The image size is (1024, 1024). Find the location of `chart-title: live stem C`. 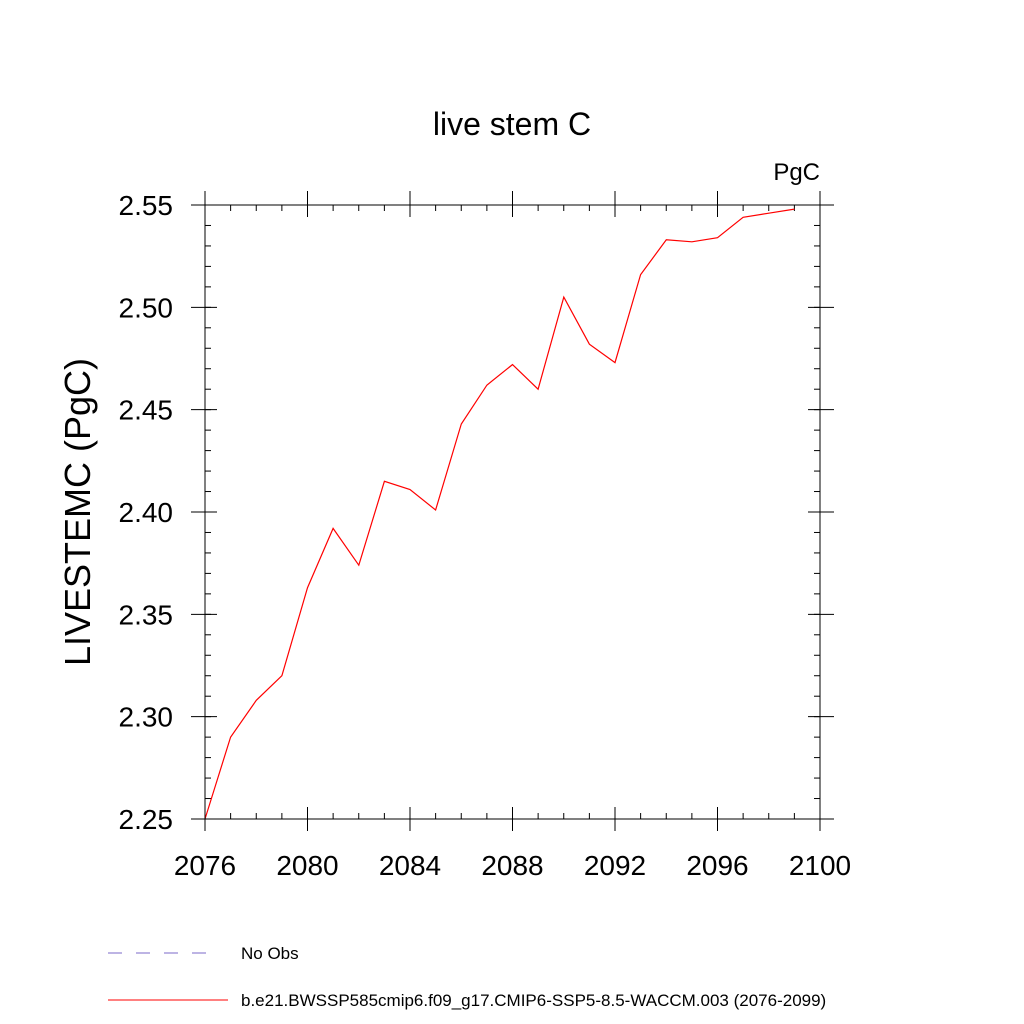

chart-title: live stem C is located at coordinates (512, 124).